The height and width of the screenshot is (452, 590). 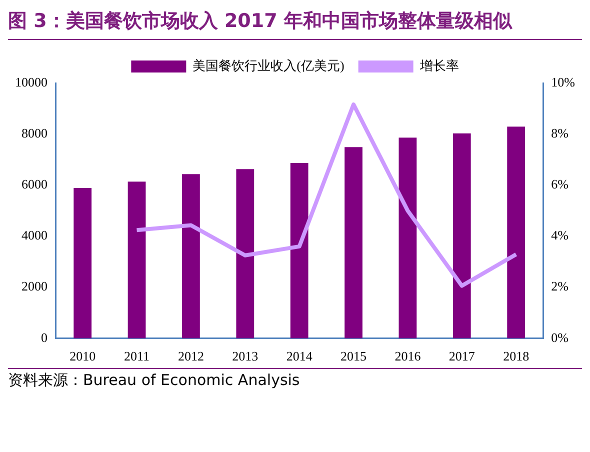 I want to click on text: 资料来源：Bureau of Economic Analysis, so click(x=295, y=379).